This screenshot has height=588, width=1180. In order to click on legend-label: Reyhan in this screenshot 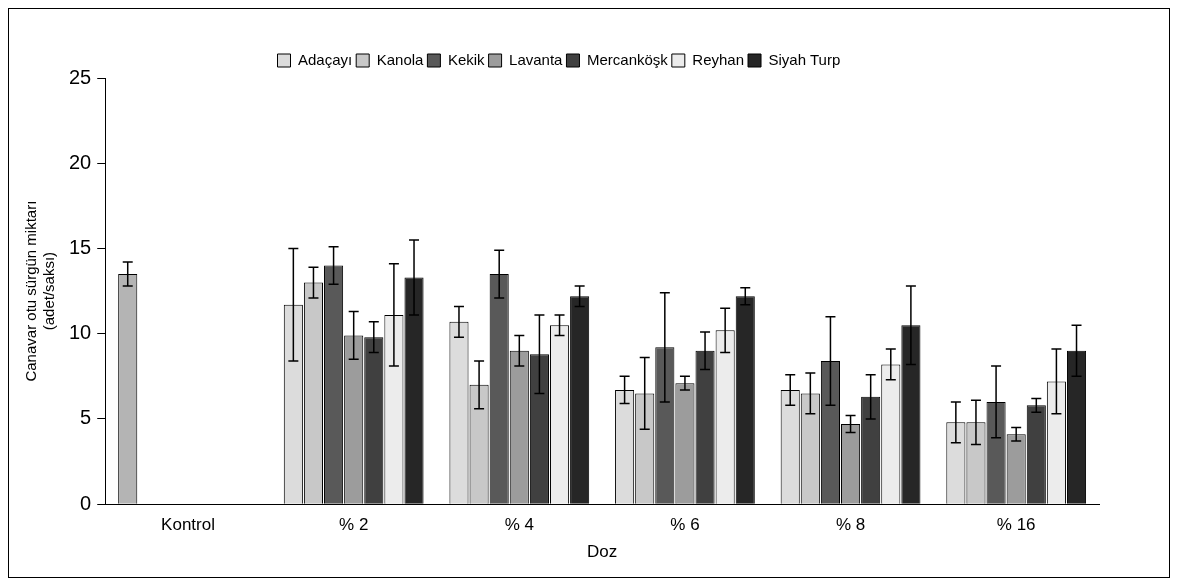, I will do `click(718, 59)`.